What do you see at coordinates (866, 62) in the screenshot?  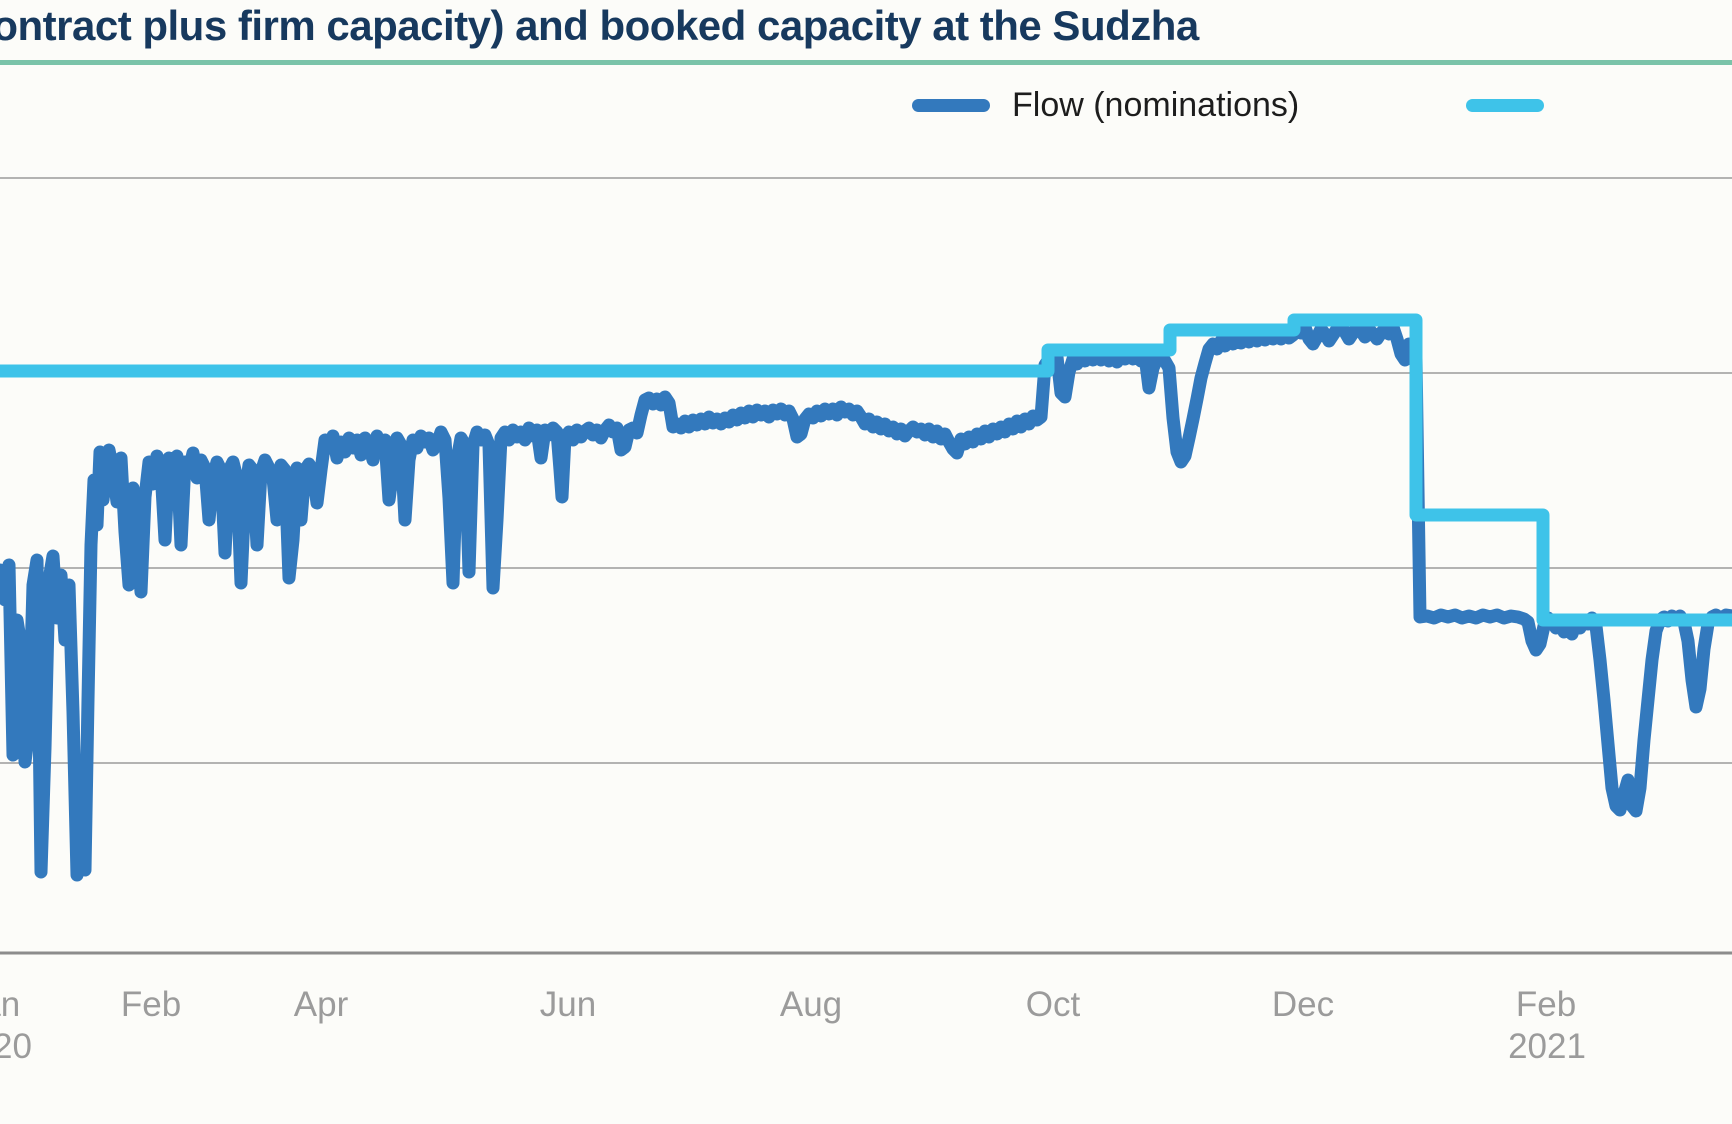 I see `title-separator-rule` at bounding box center [866, 62].